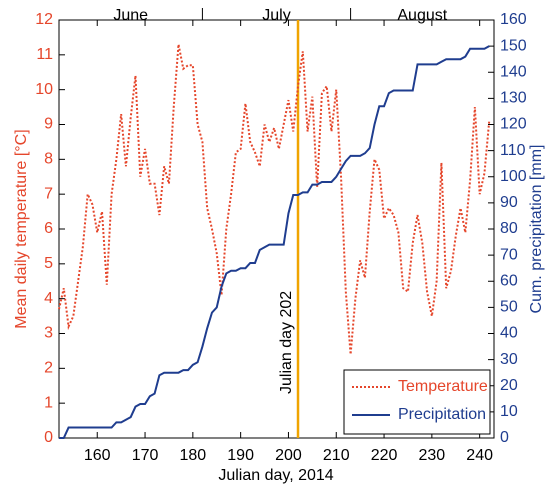 The height and width of the screenshot is (489, 546). I want to click on legend-box, so click(417, 402).